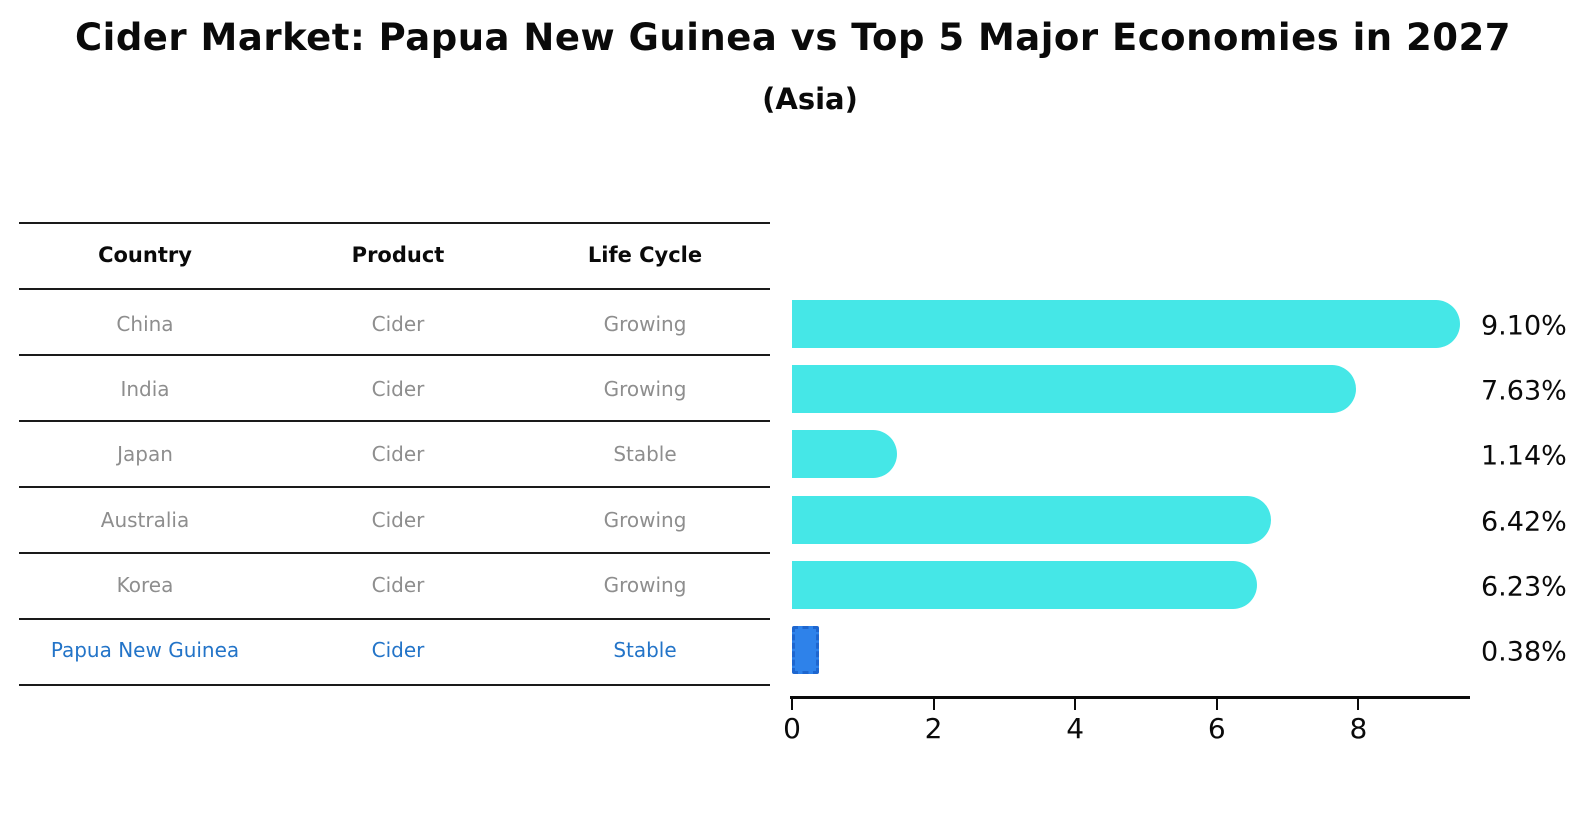 This screenshot has height=823, width=1586. I want to click on x-axis-tick-label: 0, so click(792, 728).